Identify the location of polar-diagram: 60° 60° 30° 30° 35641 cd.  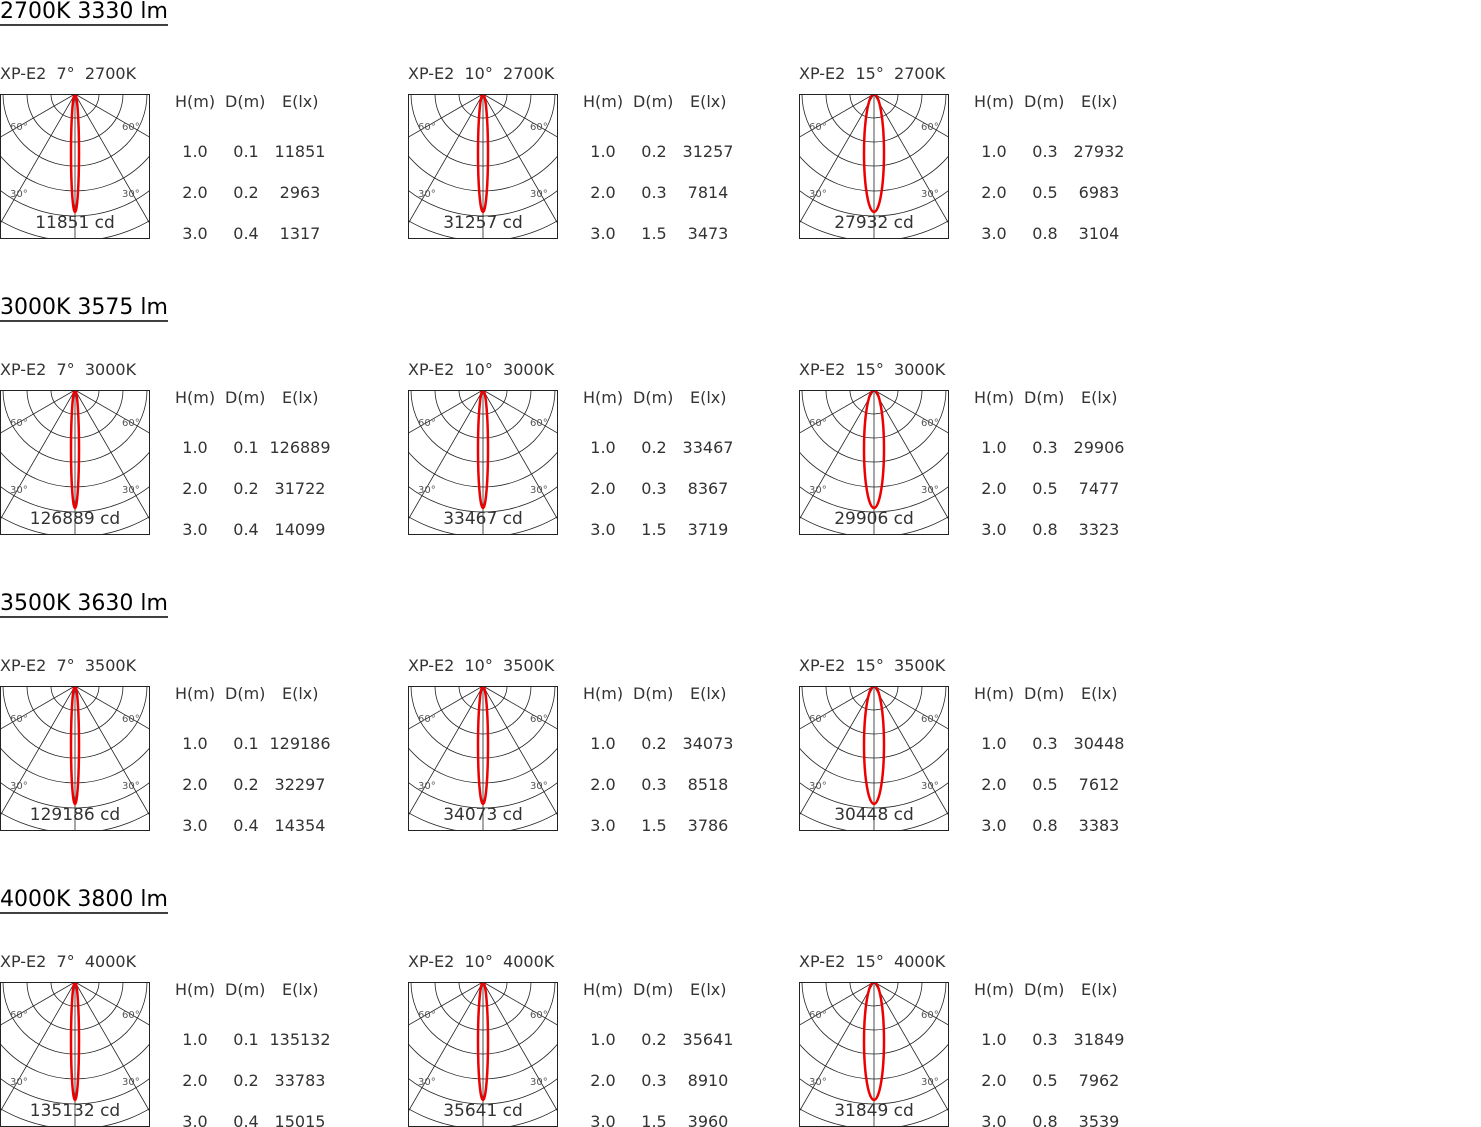
(483, 1054).